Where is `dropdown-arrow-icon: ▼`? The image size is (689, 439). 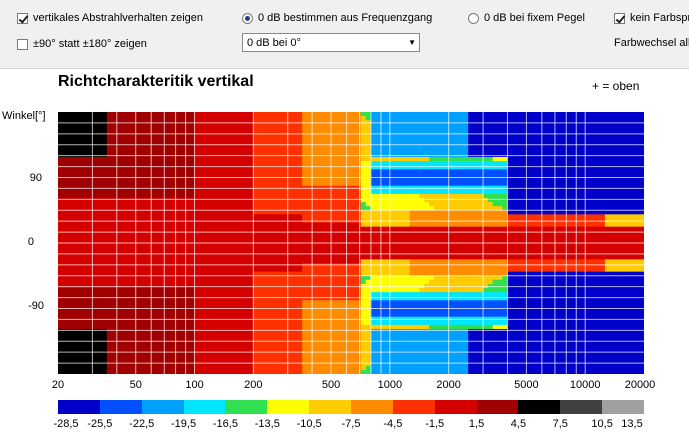 dropdown-arrow-icon: ▼ is located at coordinates (412, 42).